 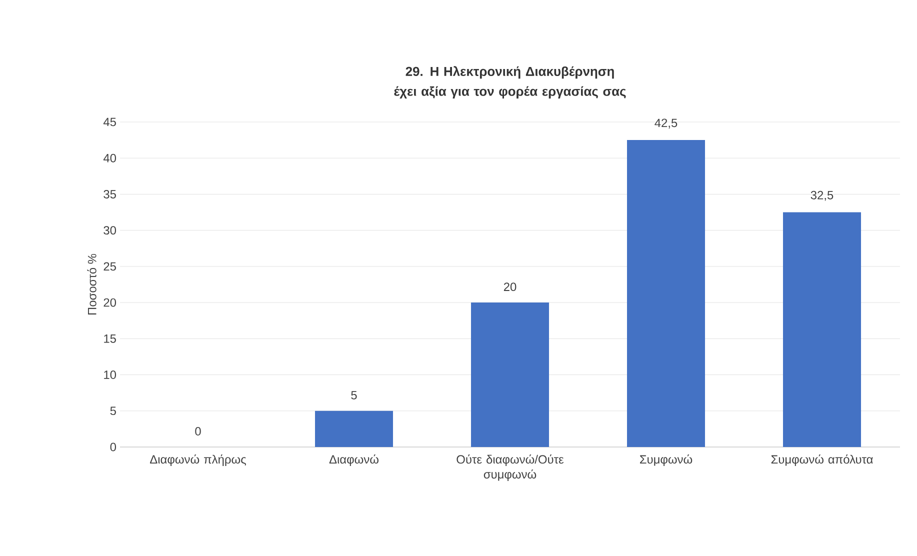 What do you see at coordinates (113, 447) in the screenshot?
I see `y-tick-label: 0` at bounding box center [113, 447].